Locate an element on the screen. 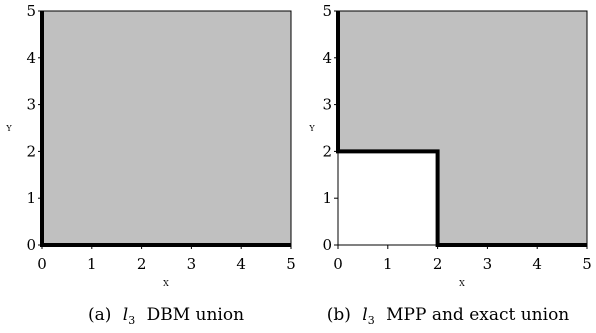  caption-a: (a) l3 DBM union is located at coordinates (166, 317).